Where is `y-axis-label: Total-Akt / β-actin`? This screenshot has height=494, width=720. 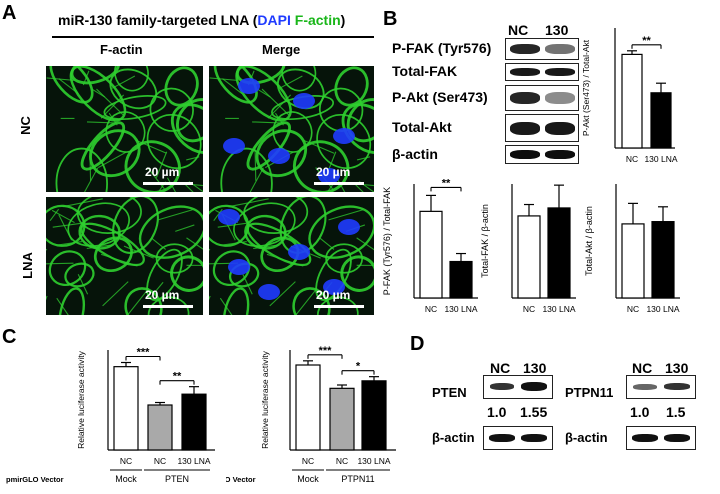
y-axis-label: Total-Akt / β-actin is located at coordinates (589, 241).